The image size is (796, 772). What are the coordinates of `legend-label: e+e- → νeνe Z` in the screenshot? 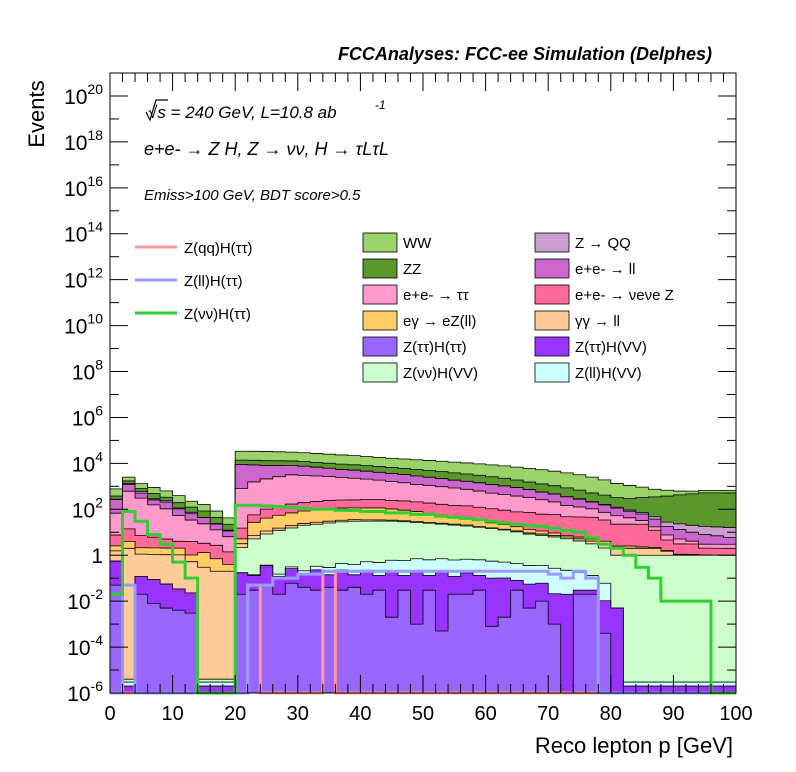 It's located at (624, 295).